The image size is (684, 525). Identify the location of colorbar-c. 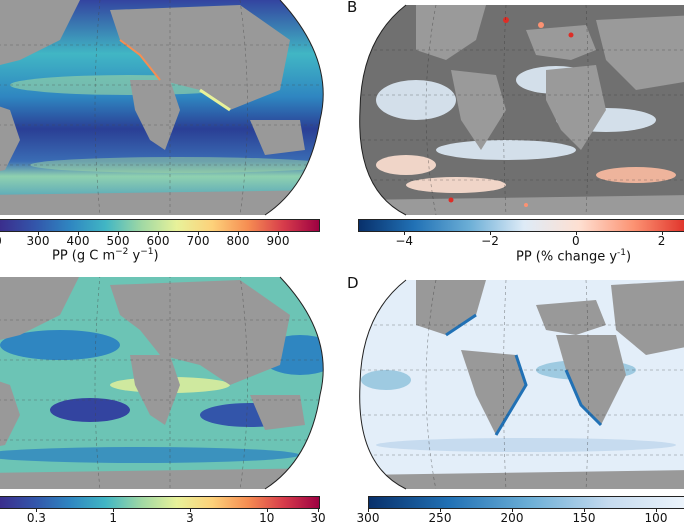
(160, 502).